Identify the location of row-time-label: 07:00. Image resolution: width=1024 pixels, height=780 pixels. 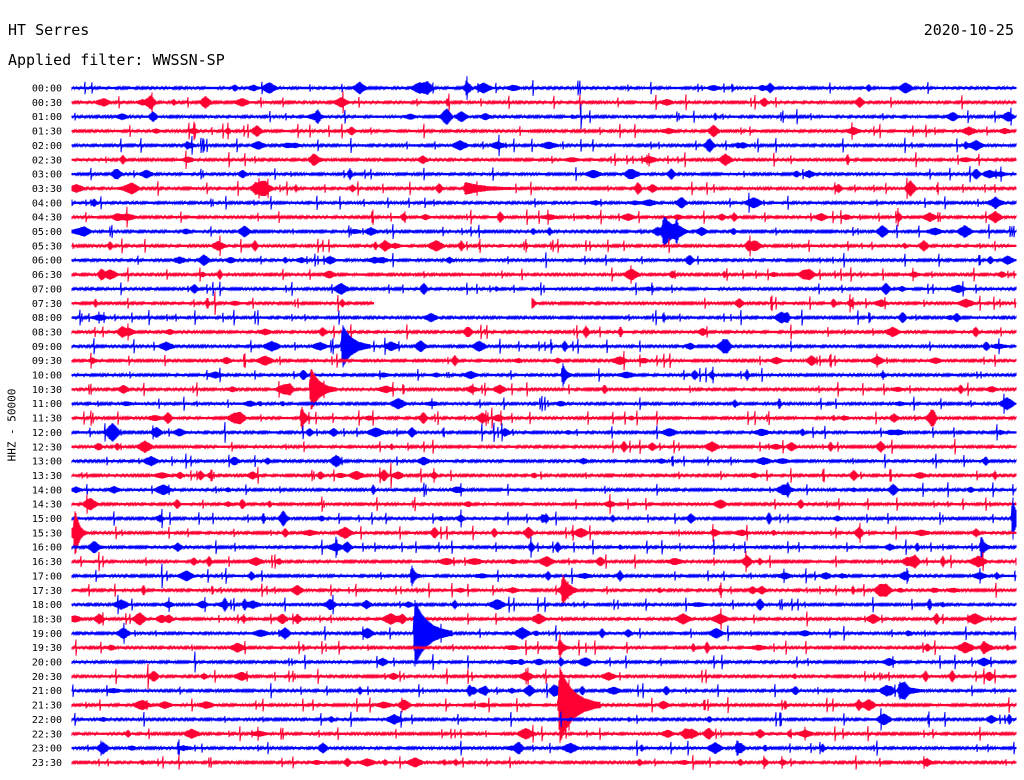
(47, 289).